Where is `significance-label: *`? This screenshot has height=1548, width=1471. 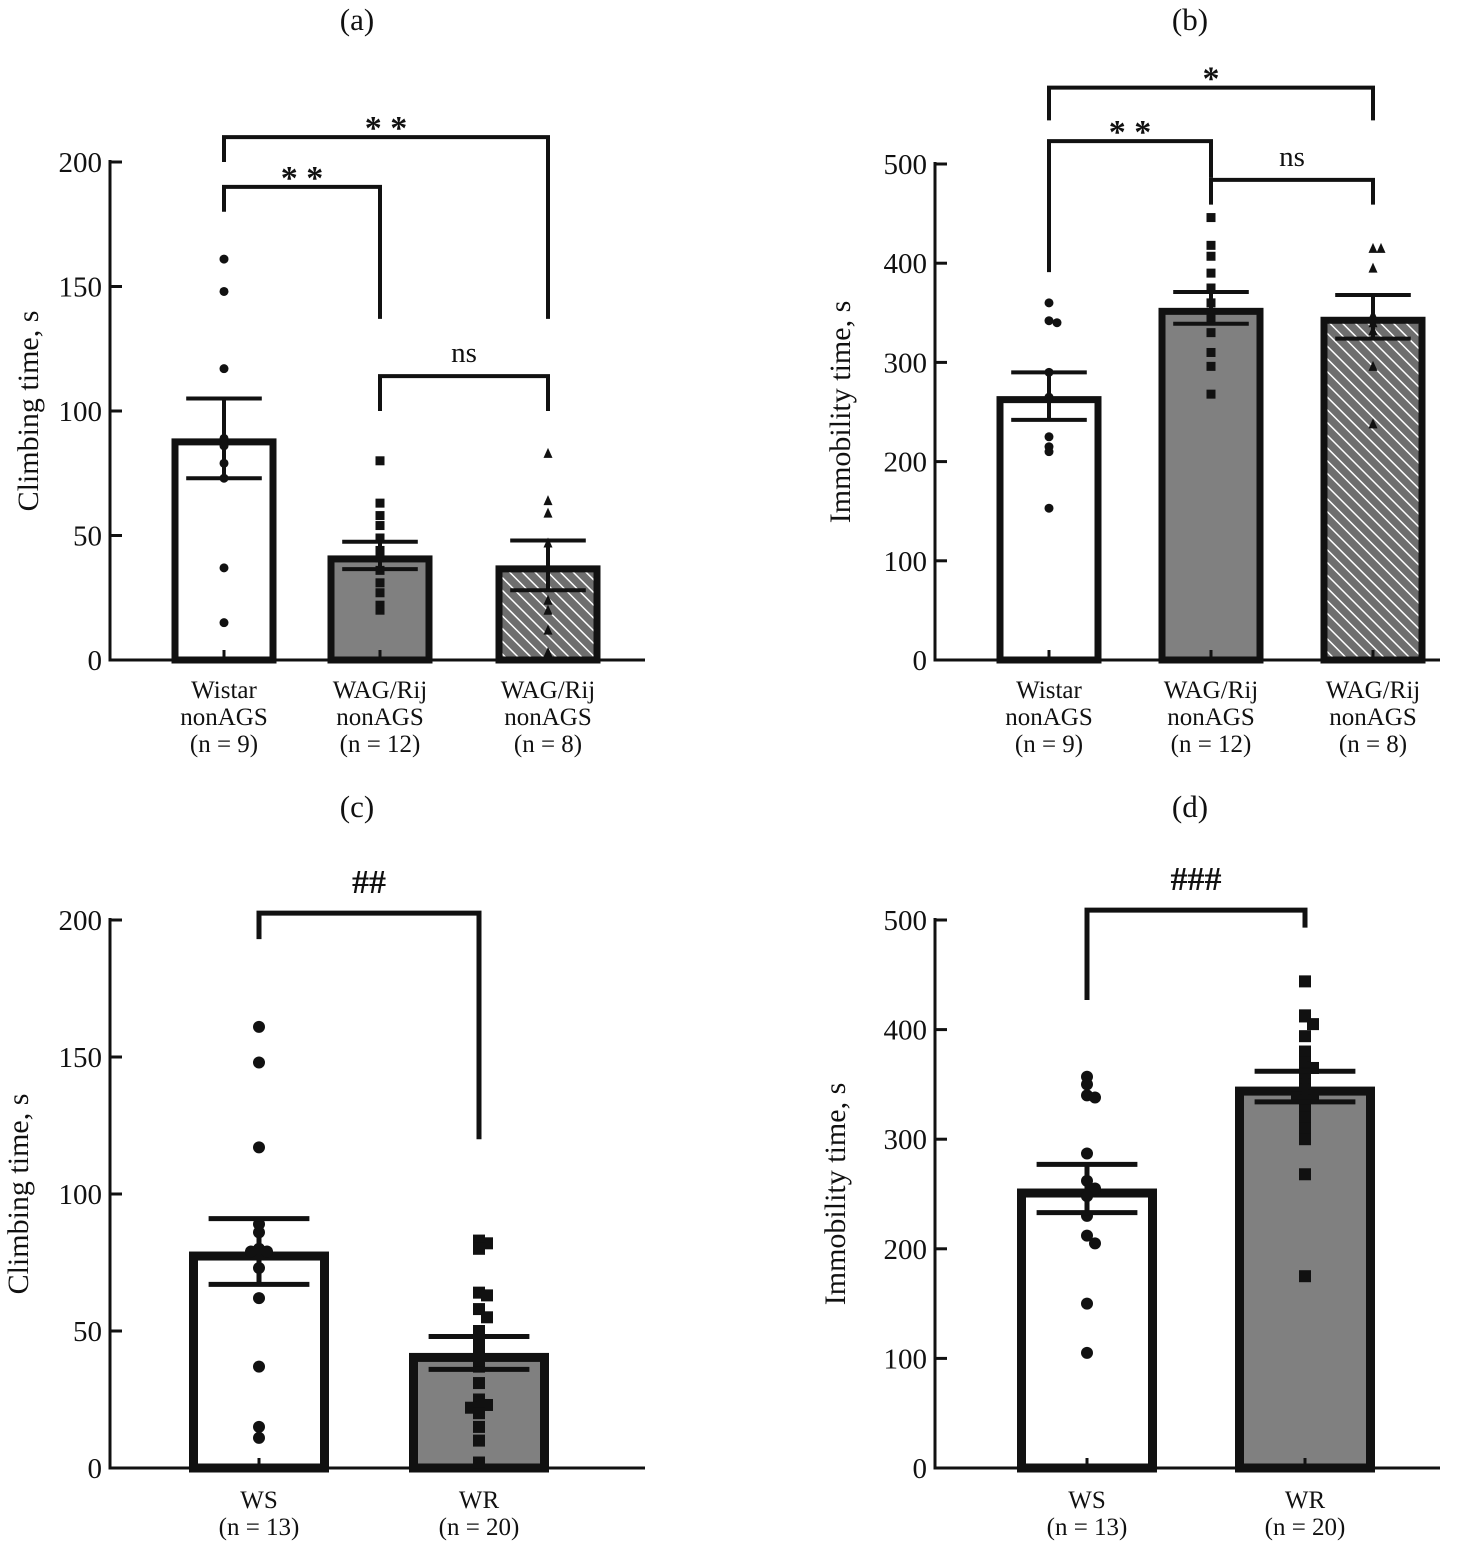 significance-label: * is located at coordinates (1211, 79).